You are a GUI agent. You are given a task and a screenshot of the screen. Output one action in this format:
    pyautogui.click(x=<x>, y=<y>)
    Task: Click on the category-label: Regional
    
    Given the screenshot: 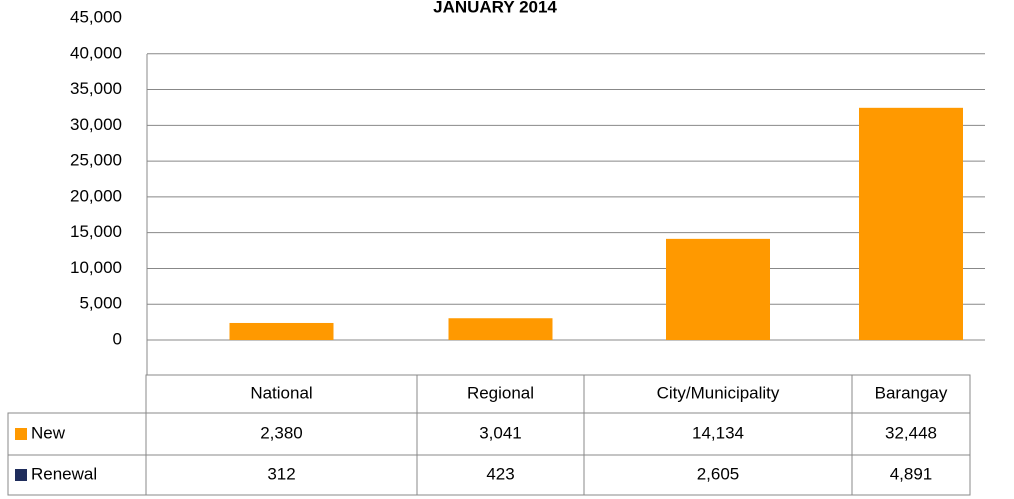 What is the action you would take?
    pyautogui.click(x=500, y=392)
    